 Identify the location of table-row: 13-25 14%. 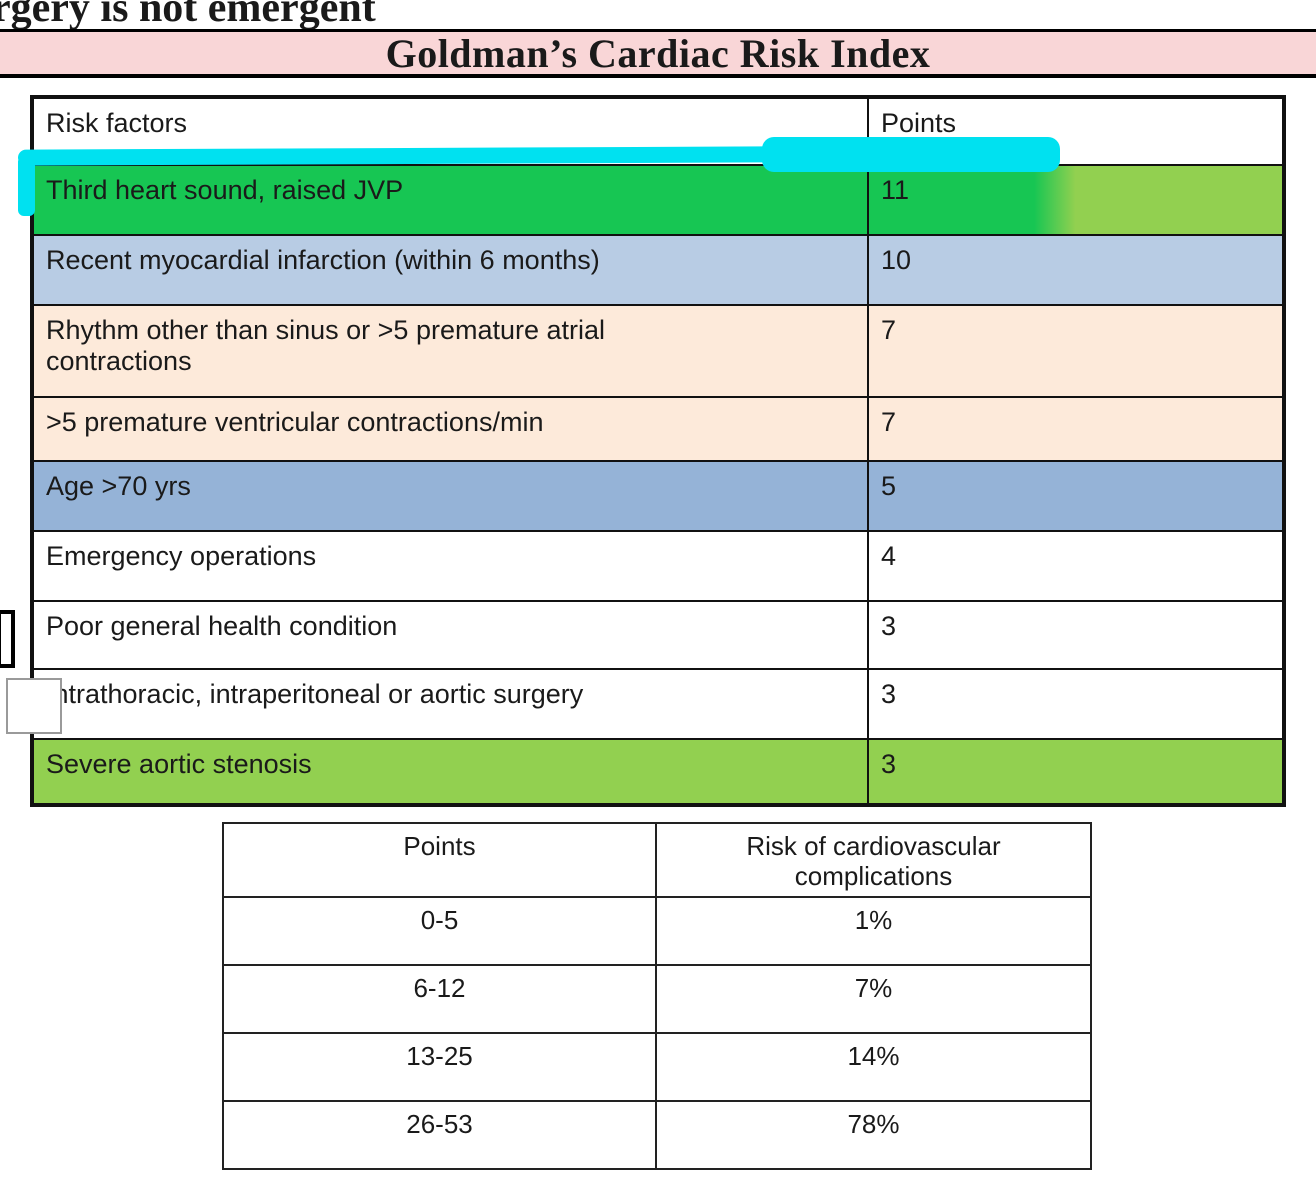
(657, 1066).